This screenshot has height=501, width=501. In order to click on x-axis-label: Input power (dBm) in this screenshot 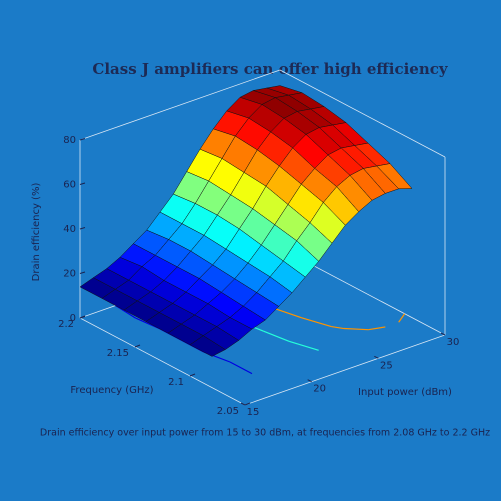, I will do `click(405, 392)`.